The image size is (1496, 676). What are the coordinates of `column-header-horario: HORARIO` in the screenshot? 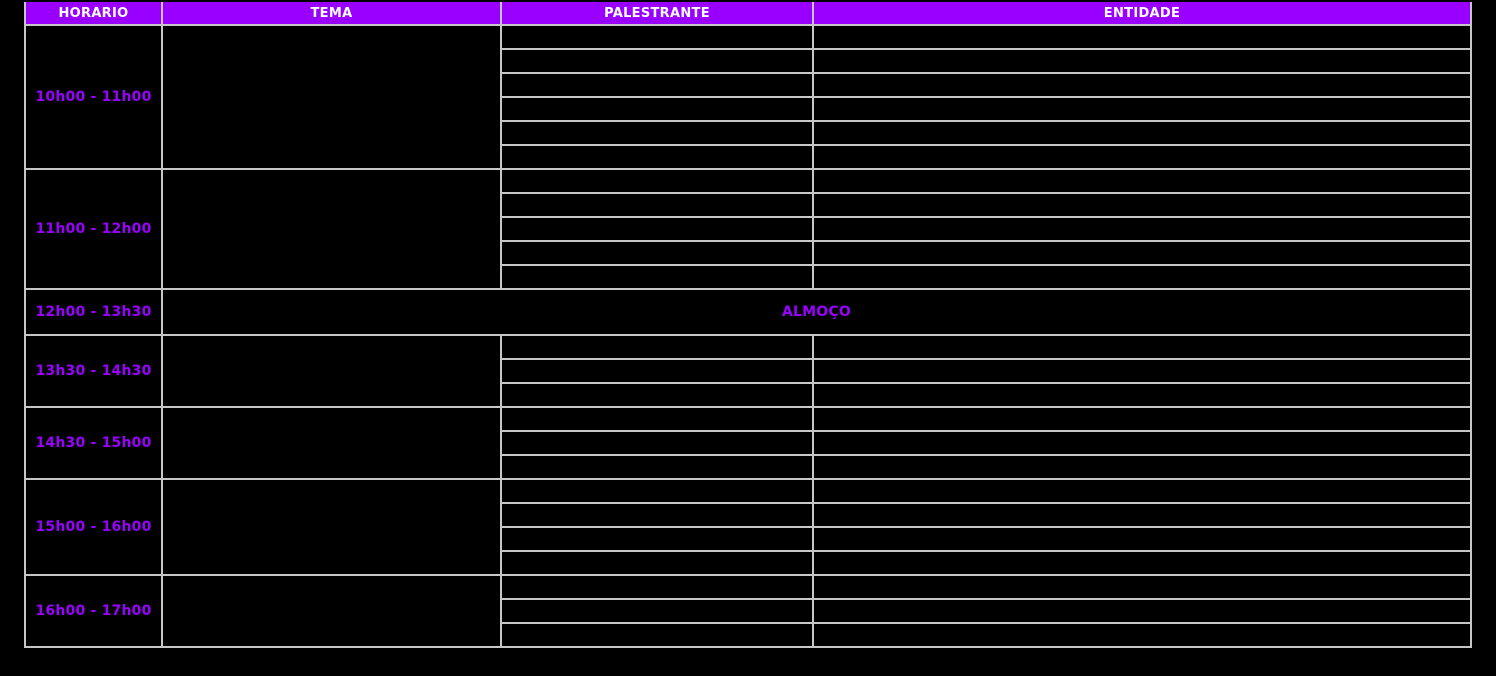 It's located at (93, 14).